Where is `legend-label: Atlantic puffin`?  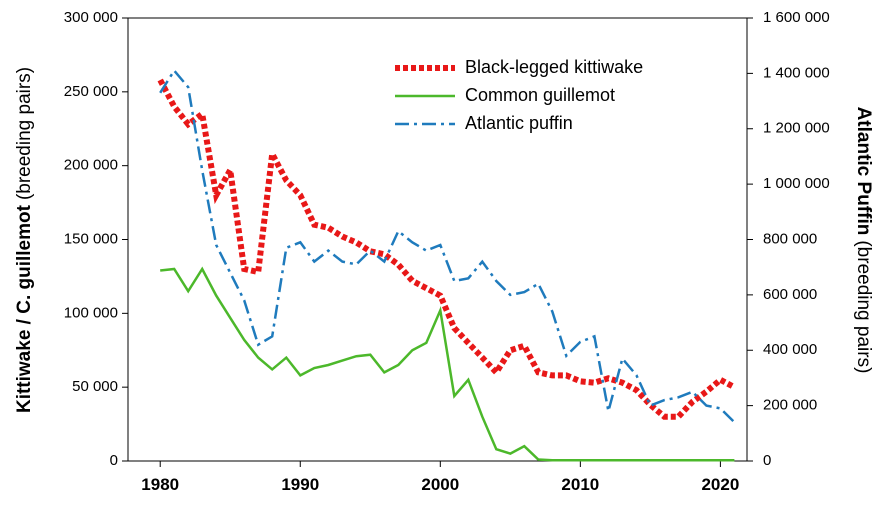 legend-label: Atlantic puffin is located at coordinates (519, 123).